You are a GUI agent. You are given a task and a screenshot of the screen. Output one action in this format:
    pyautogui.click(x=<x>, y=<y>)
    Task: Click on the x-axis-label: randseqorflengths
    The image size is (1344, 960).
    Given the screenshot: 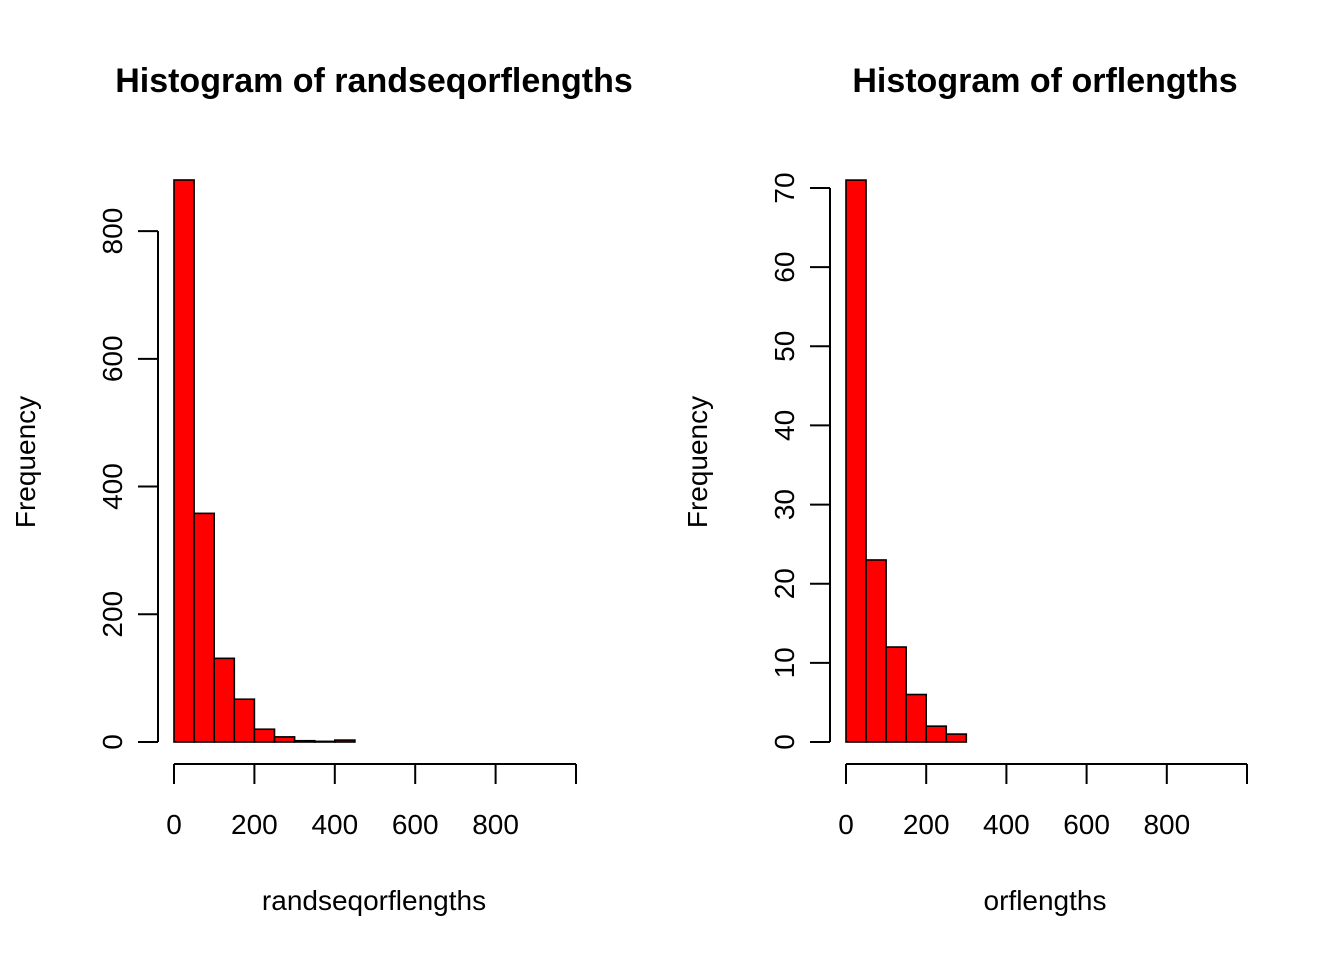 What is the action you would take?
    pyautogui.click(x=374, y=900)
    